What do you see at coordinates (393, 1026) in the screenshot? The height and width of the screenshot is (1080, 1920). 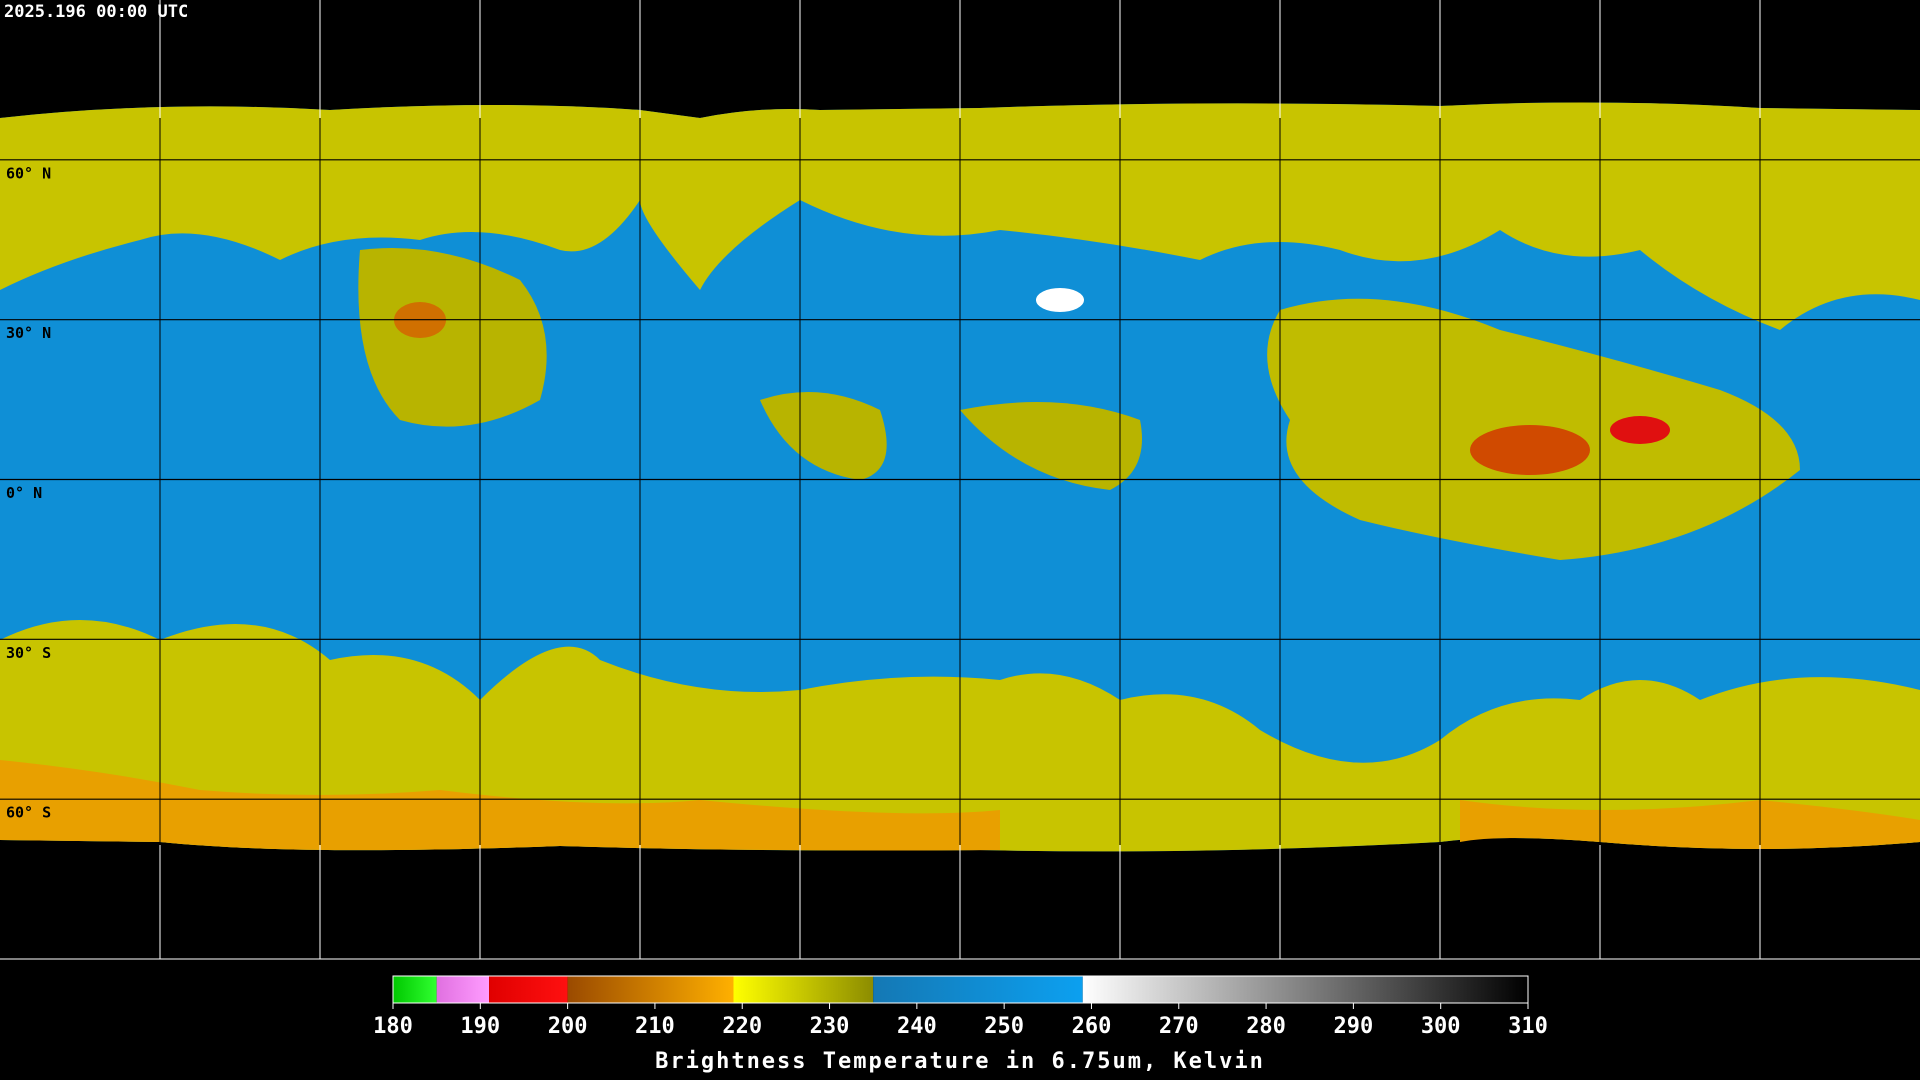 I see `colorbar-tick-label: 180` at bounding box center [393, 1026].